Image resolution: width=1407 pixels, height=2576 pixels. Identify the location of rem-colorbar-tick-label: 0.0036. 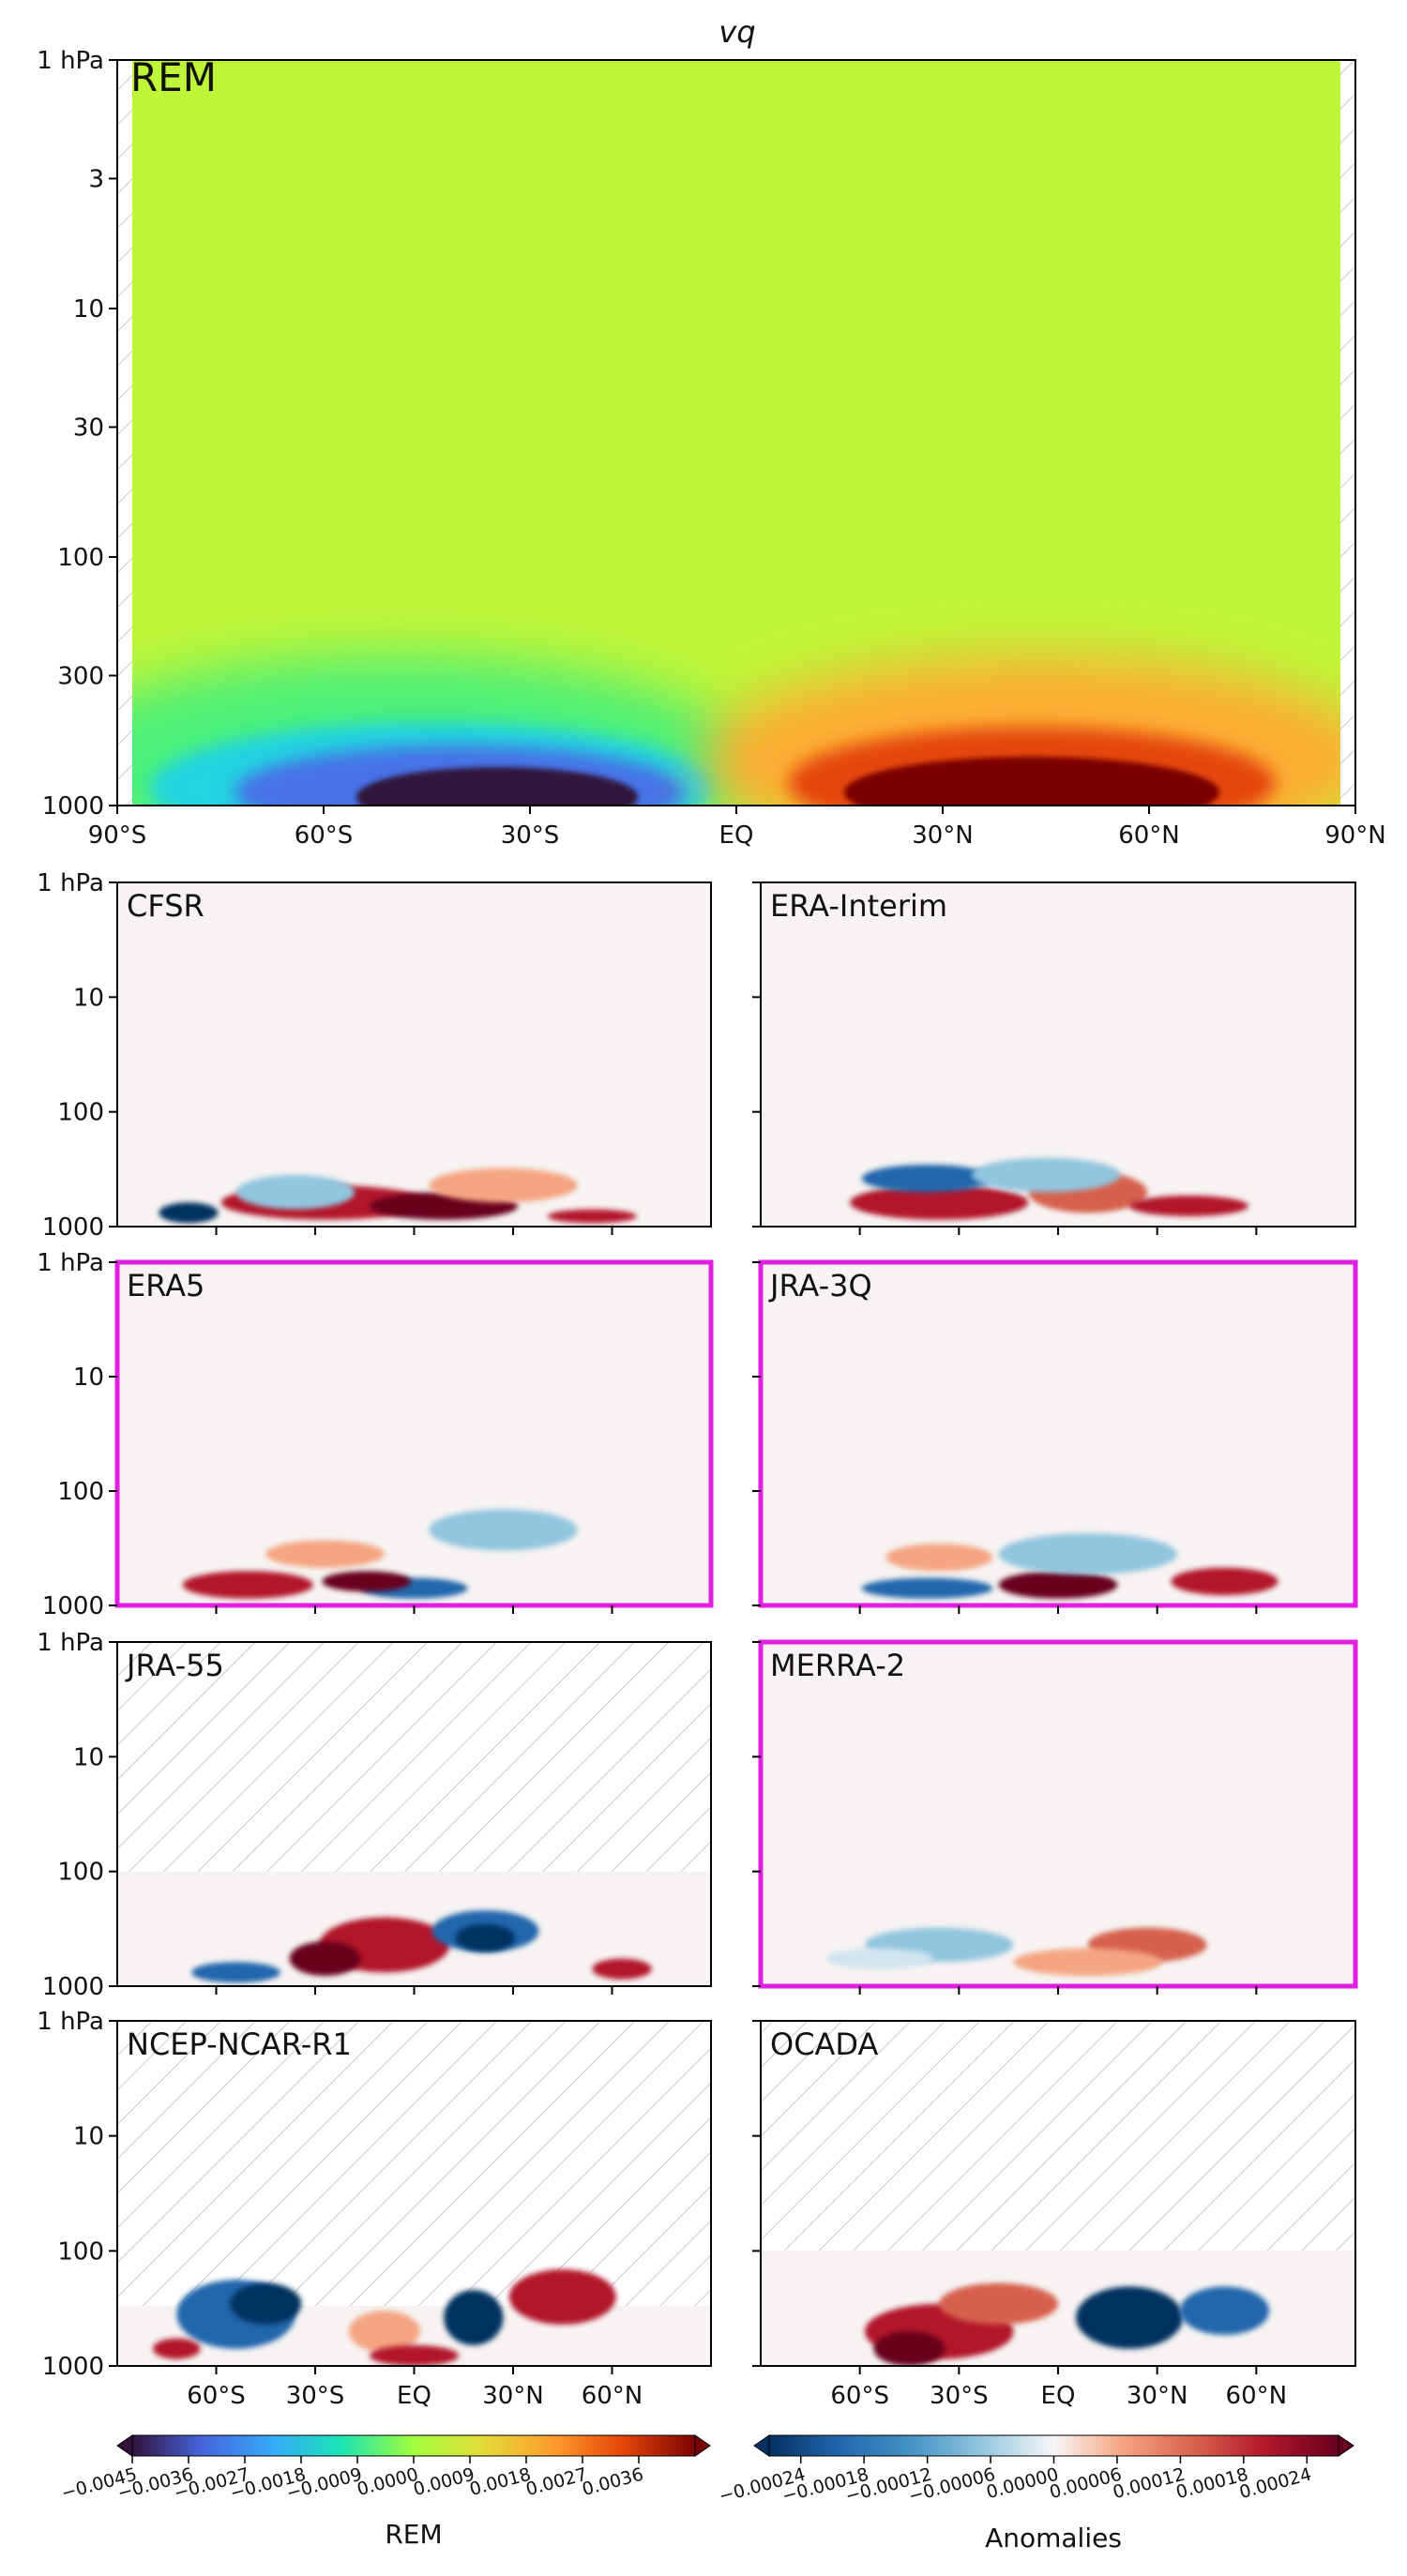
(612, 2482).